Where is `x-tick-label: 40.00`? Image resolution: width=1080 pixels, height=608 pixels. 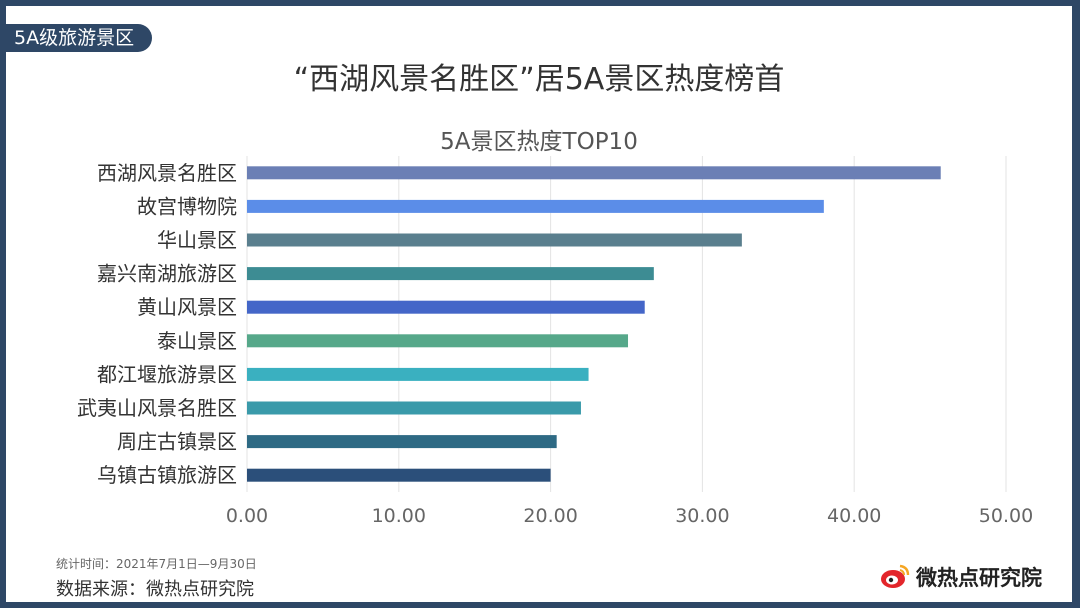 x-tick-label: 40.00 is located at coordinates (854, 516).